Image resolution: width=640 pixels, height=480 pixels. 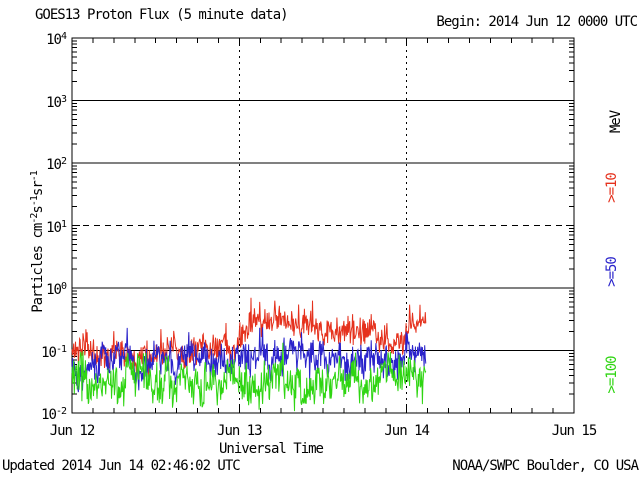 I want to click on y-tick-label: 10³, so click(x=56, y=102).